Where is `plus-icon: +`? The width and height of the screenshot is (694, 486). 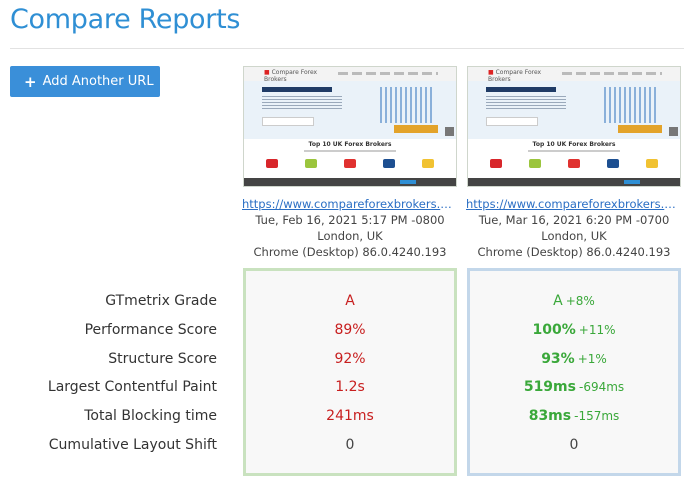 plus-icon: + is located at coordinates (30, 81).